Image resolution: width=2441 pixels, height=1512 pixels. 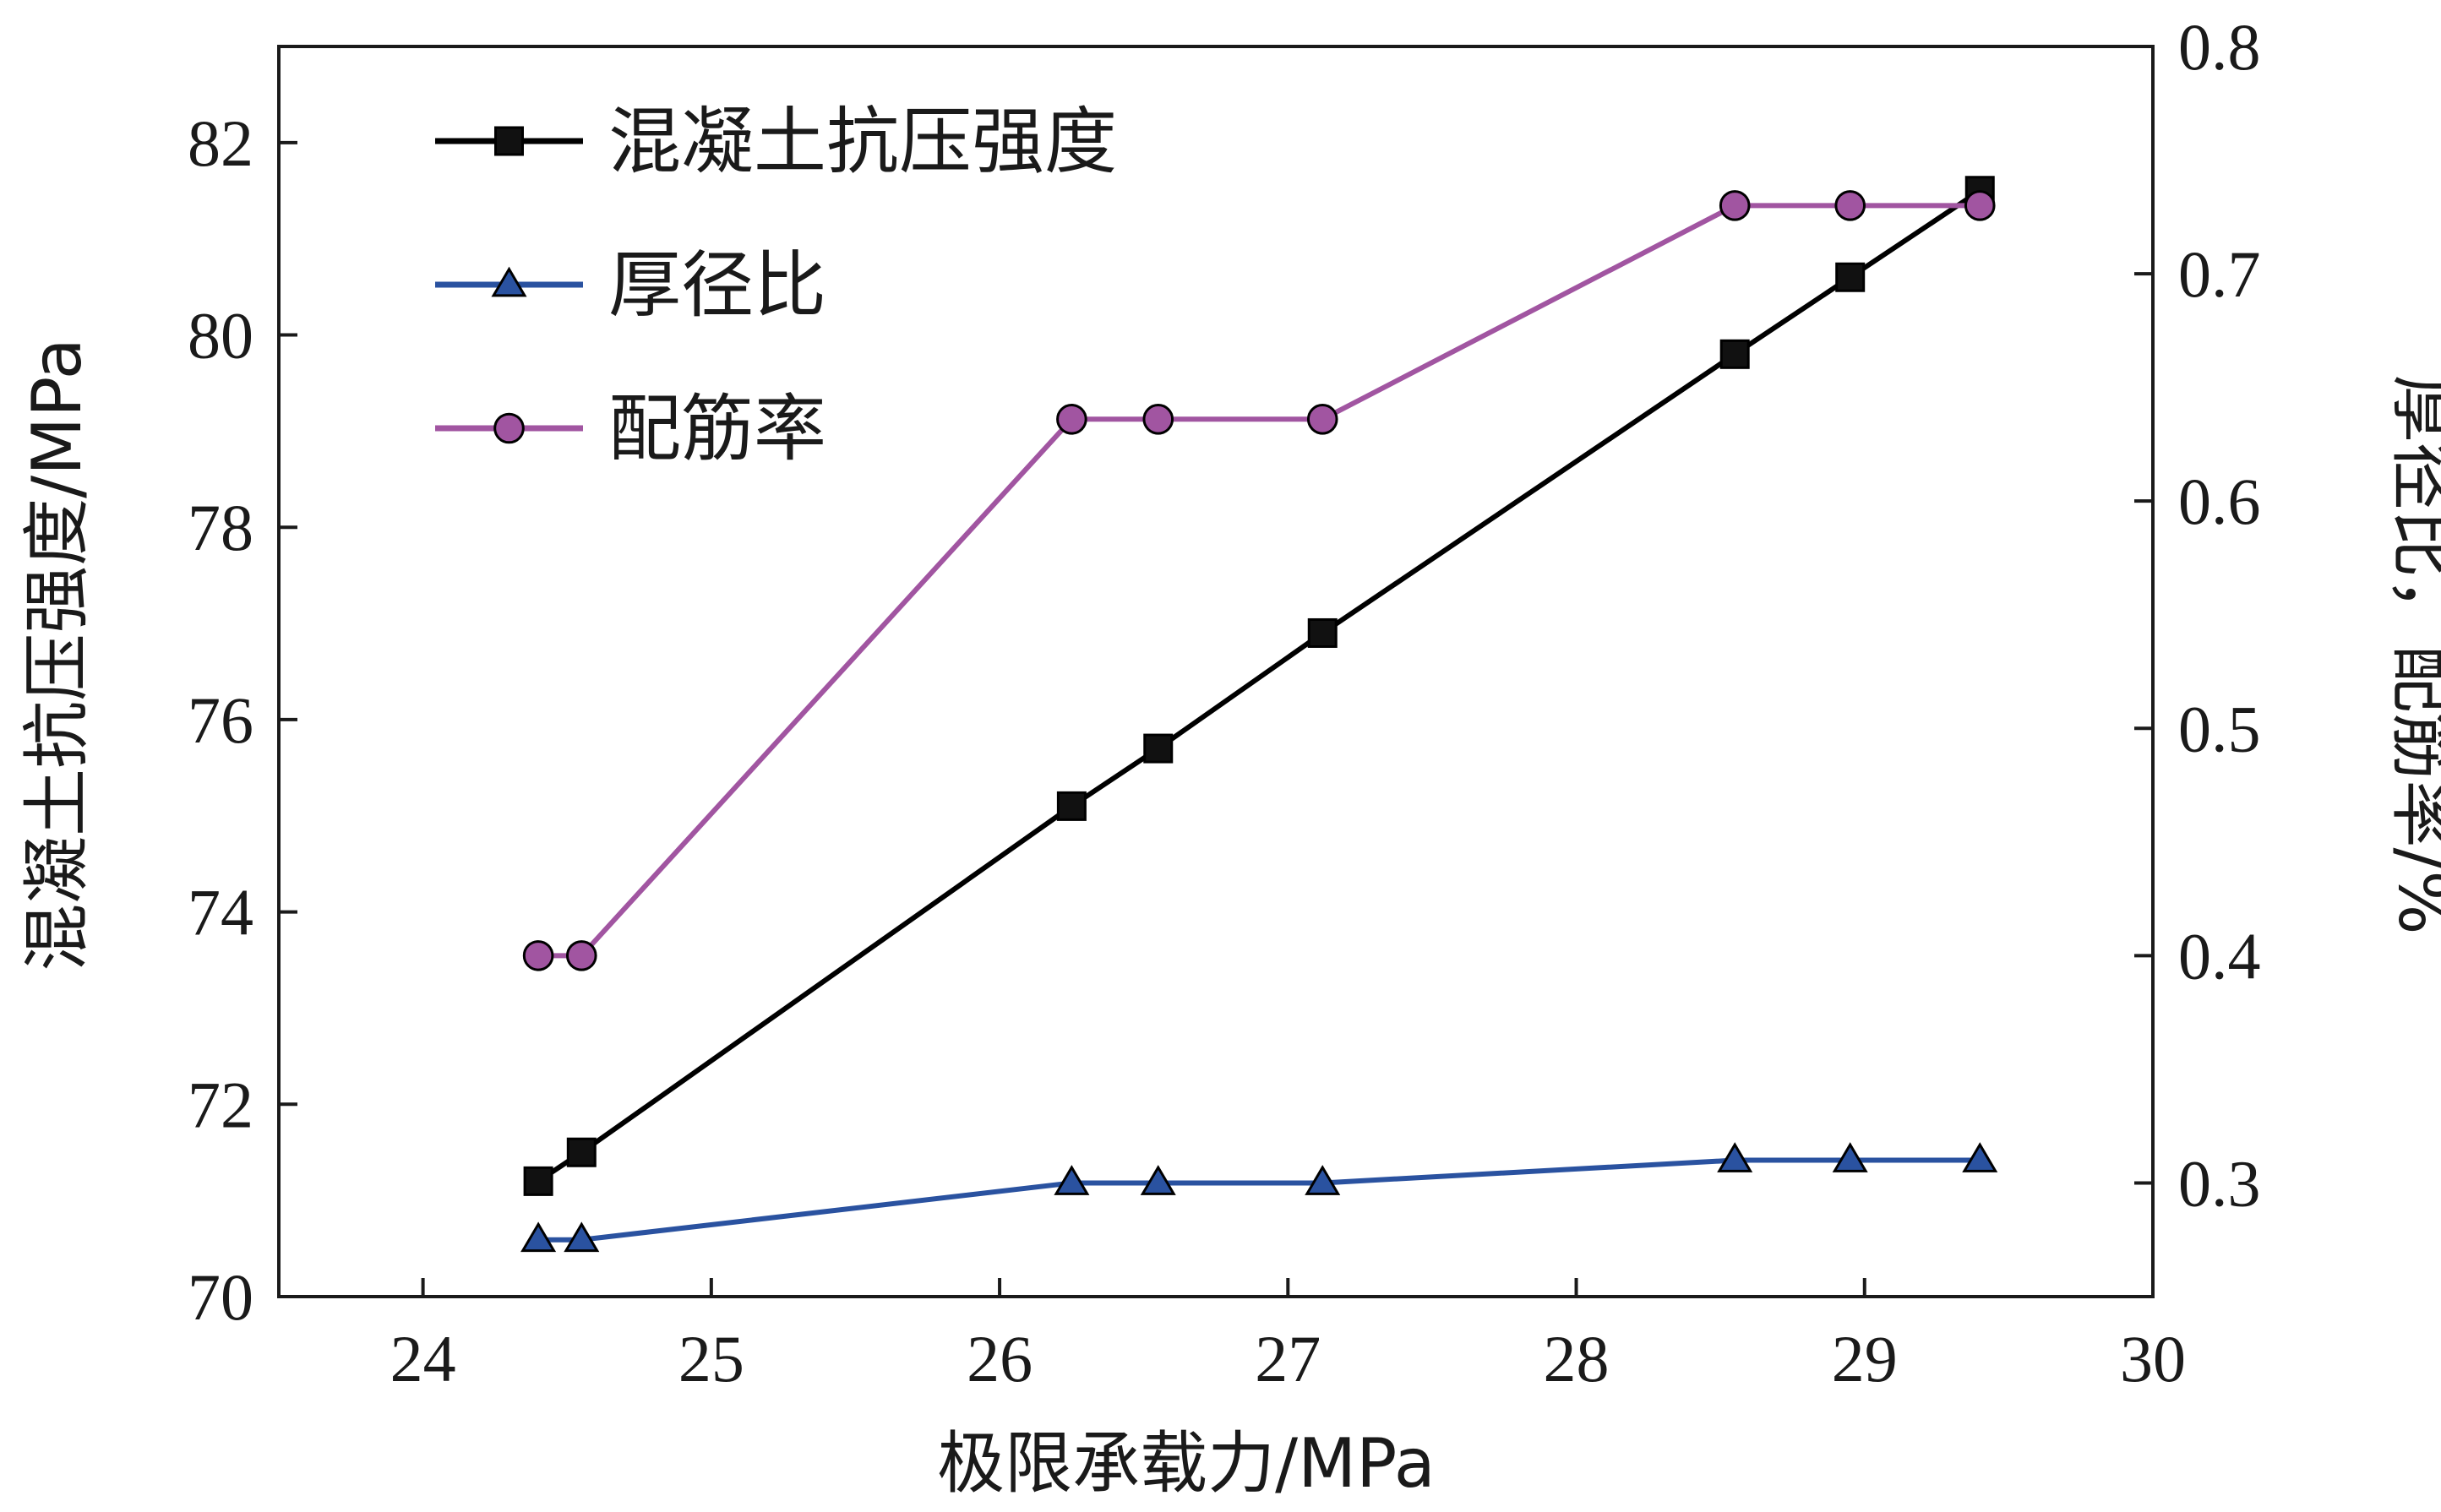 I want to click on legend-label: 混凝土抗压强度, so click(x=862, y=142).